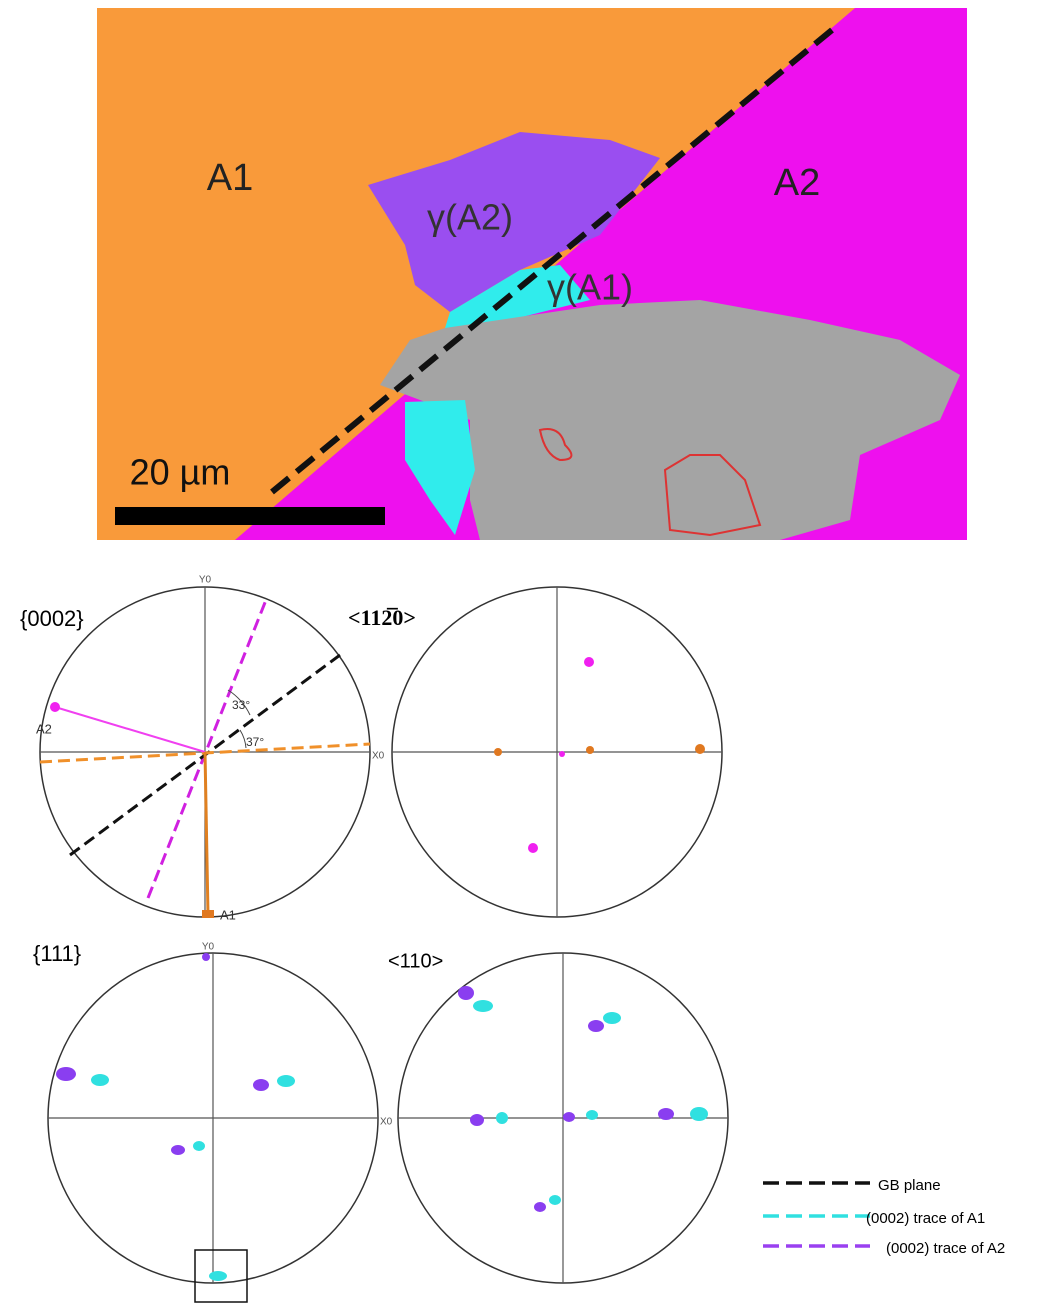  I want to click on grain-label: γ(A1), so click(590, 287).